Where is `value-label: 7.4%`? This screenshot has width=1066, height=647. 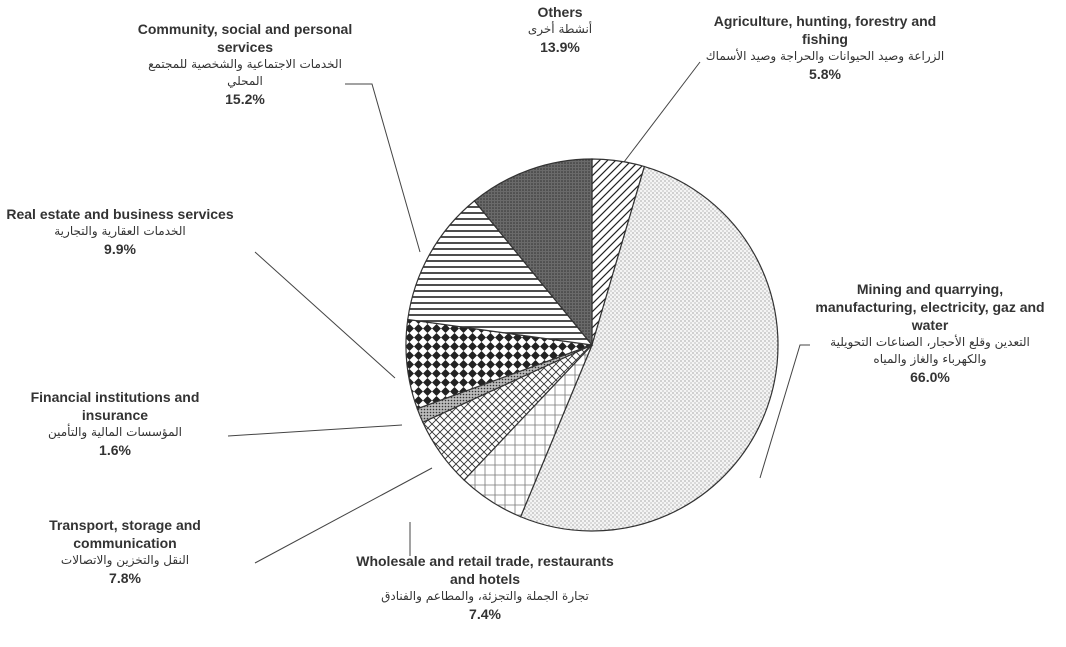 value-label: 7.4% is located at coordinates (485, 614).